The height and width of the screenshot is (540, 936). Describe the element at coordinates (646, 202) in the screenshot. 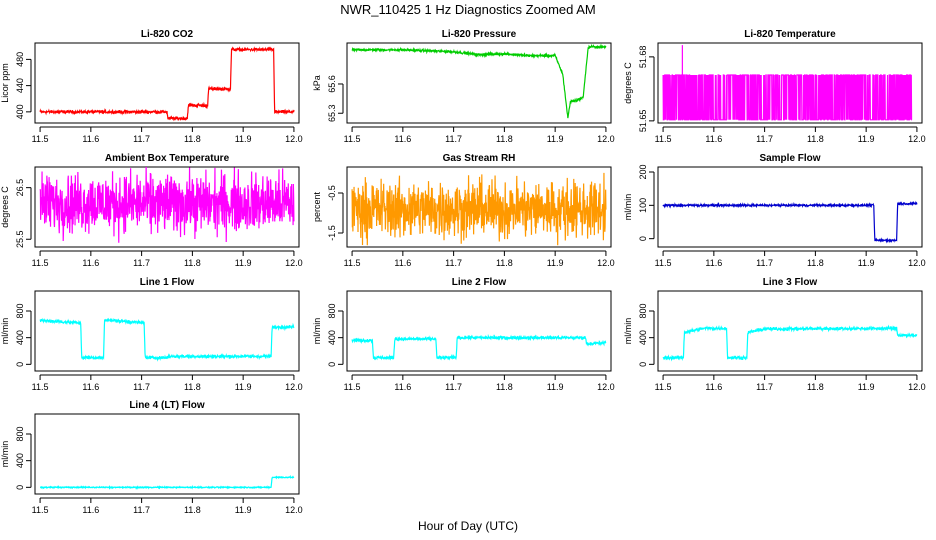

I see `y-axis: 0 100 200` at that location.